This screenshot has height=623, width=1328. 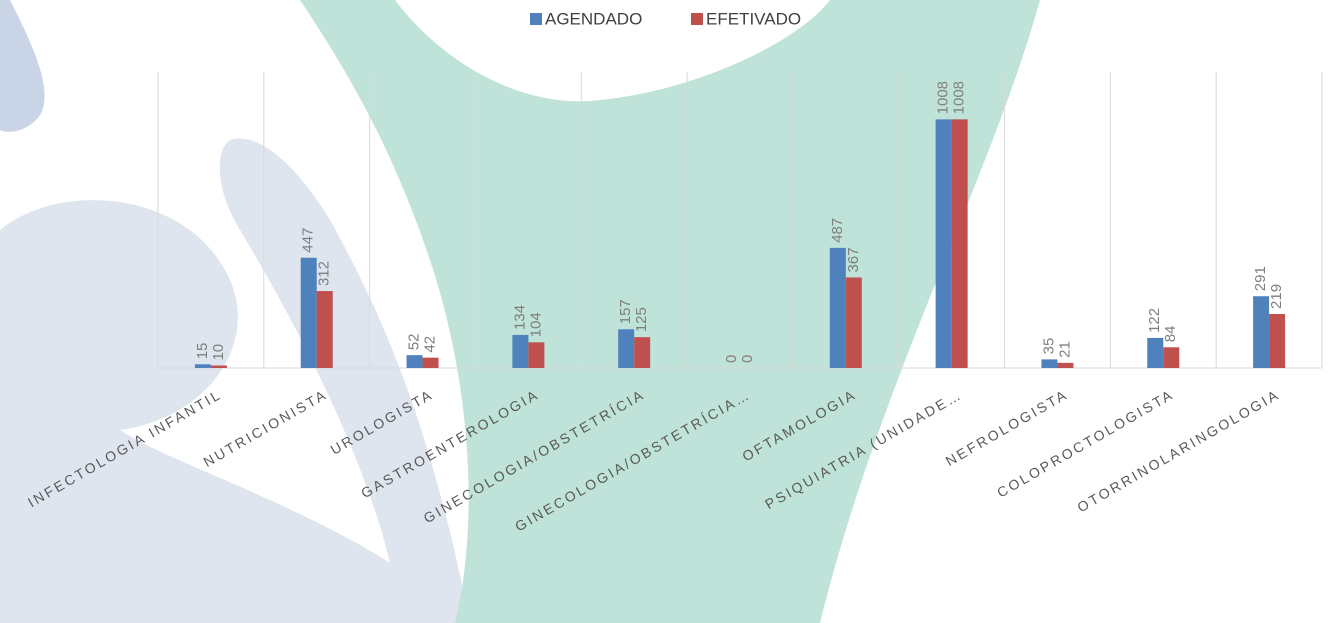 I want to click on value-label: 367, so click(x=853, y=259).